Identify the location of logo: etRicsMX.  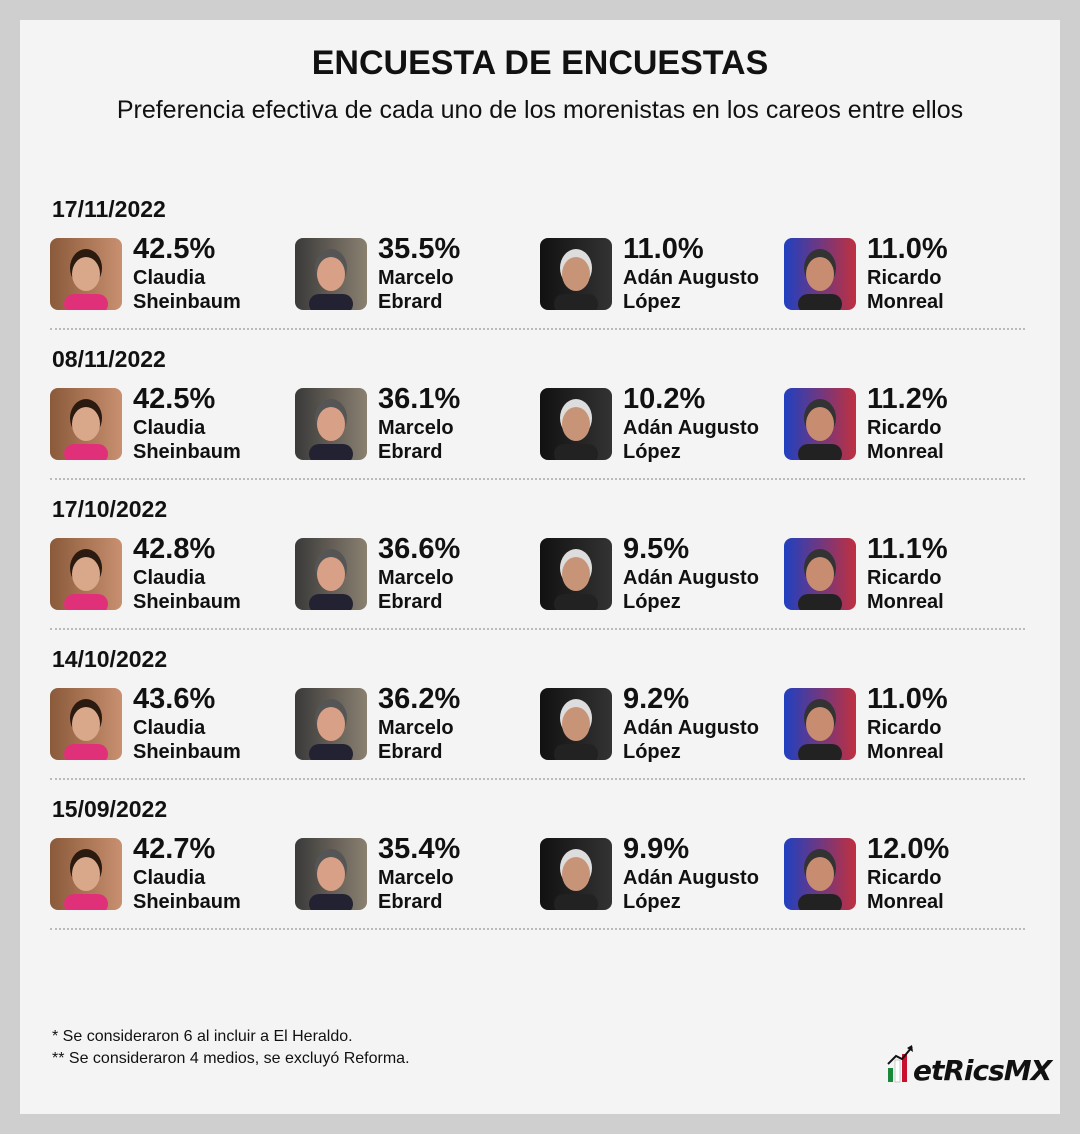
(982, 1070).